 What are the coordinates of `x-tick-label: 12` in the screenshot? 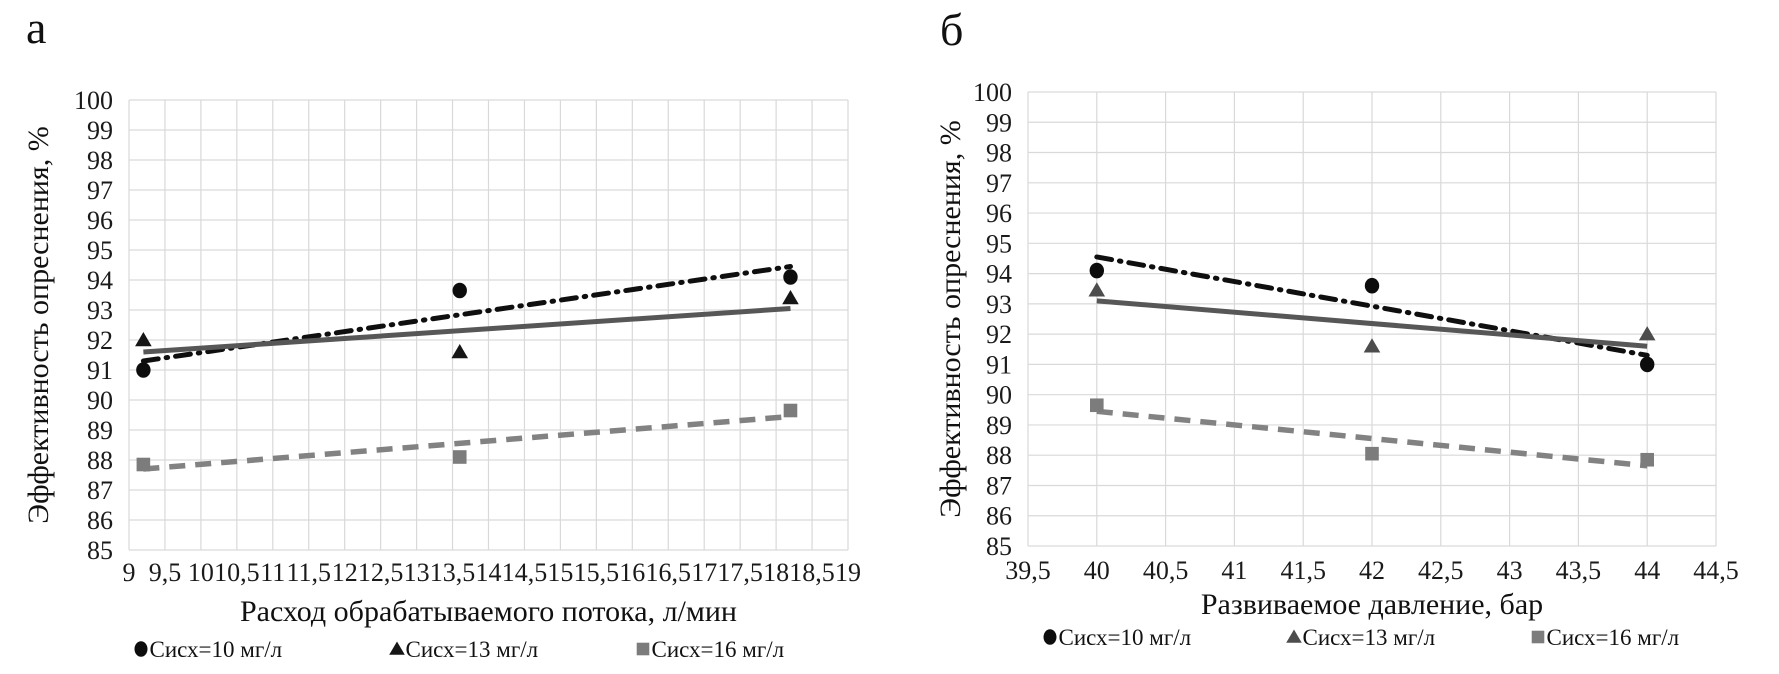 It's located at (345, 572).